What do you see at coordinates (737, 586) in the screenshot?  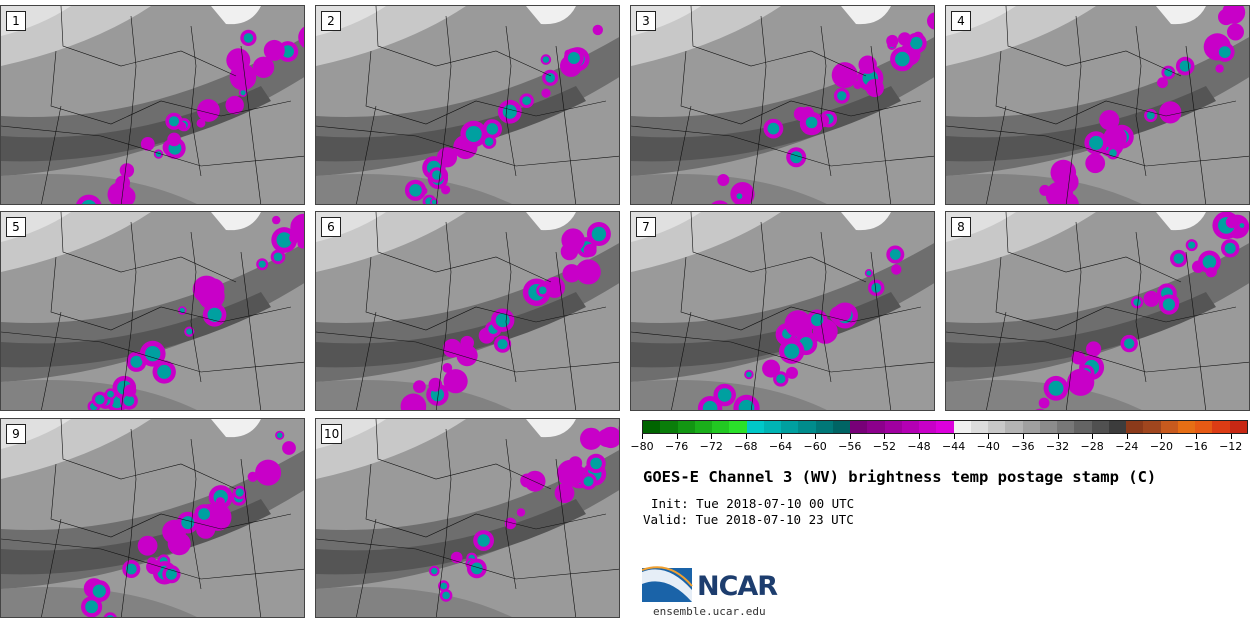 I see `ncar-logo-text: NCAR` at bounding box center [737, 586].